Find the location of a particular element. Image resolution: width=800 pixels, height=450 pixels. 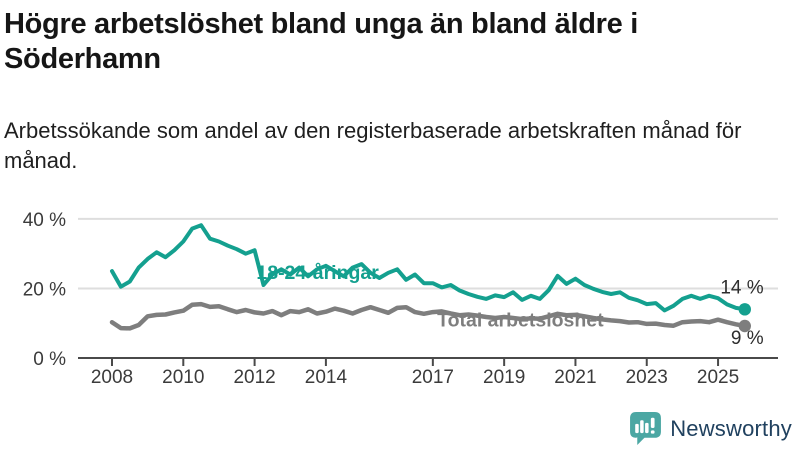

x-tick-label: 2019 is located at coordinates (504, 377).